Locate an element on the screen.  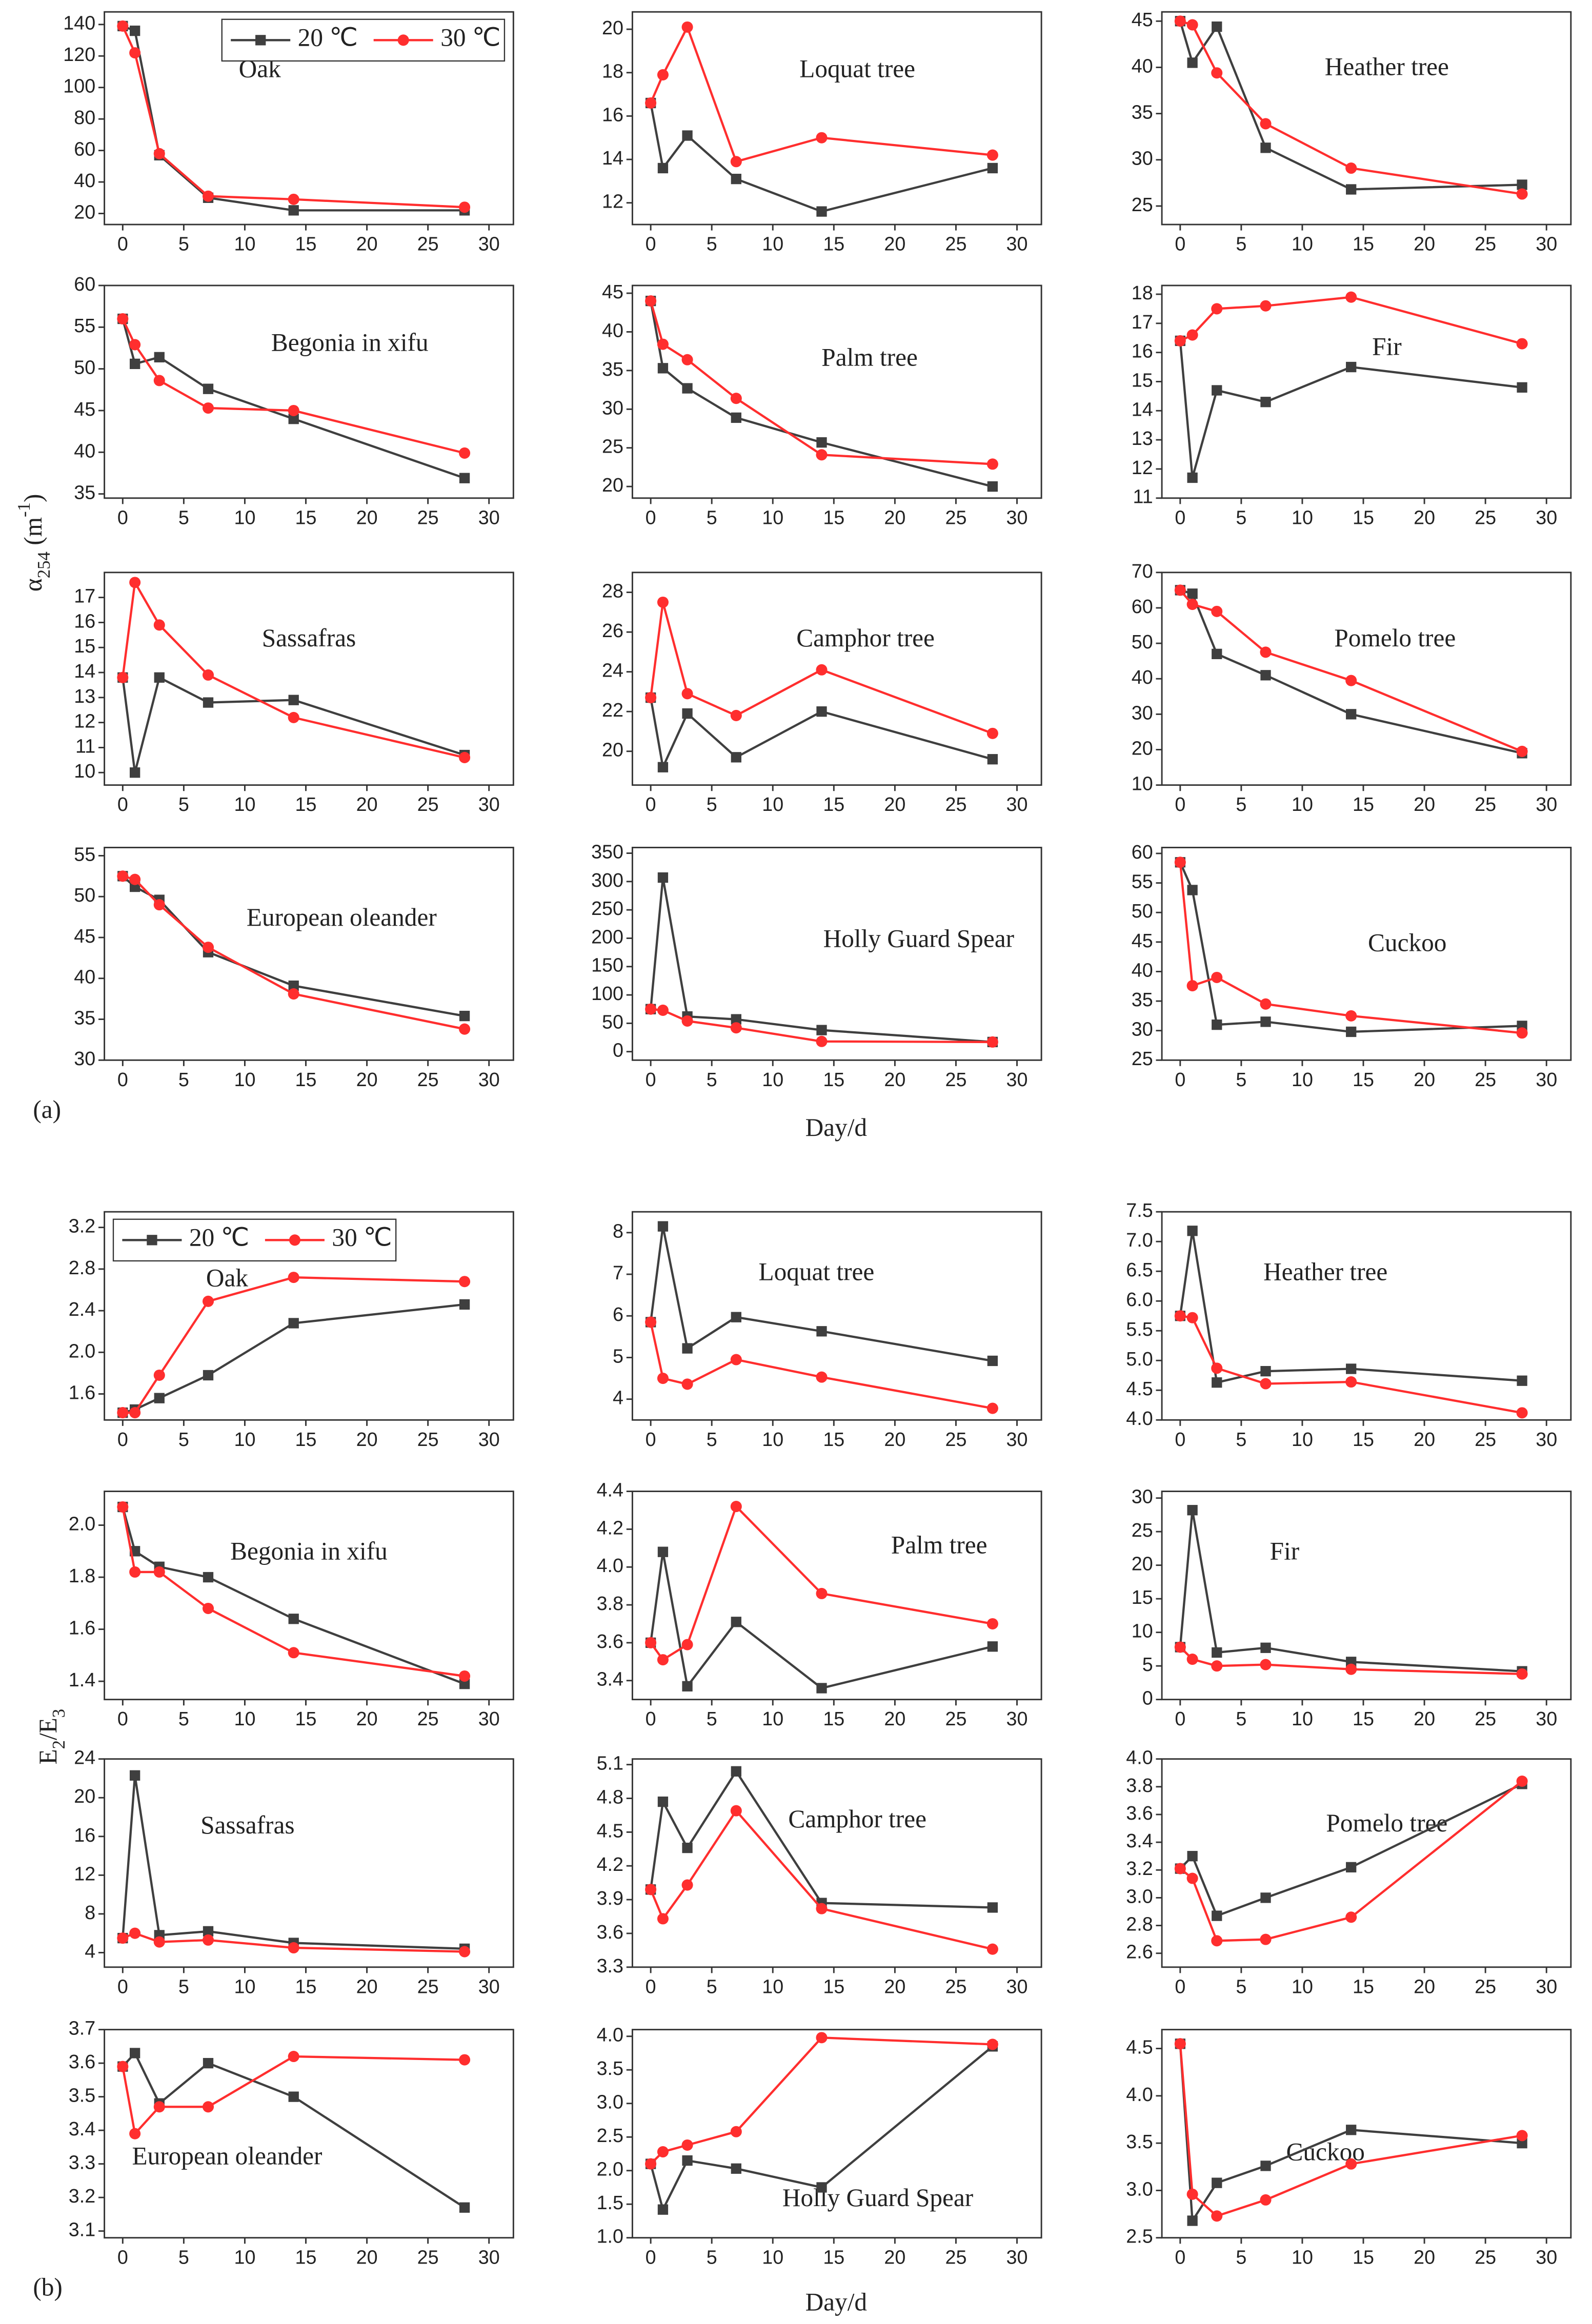
y-tick-label: 3.0 is located at coordinates (1139, 1896).